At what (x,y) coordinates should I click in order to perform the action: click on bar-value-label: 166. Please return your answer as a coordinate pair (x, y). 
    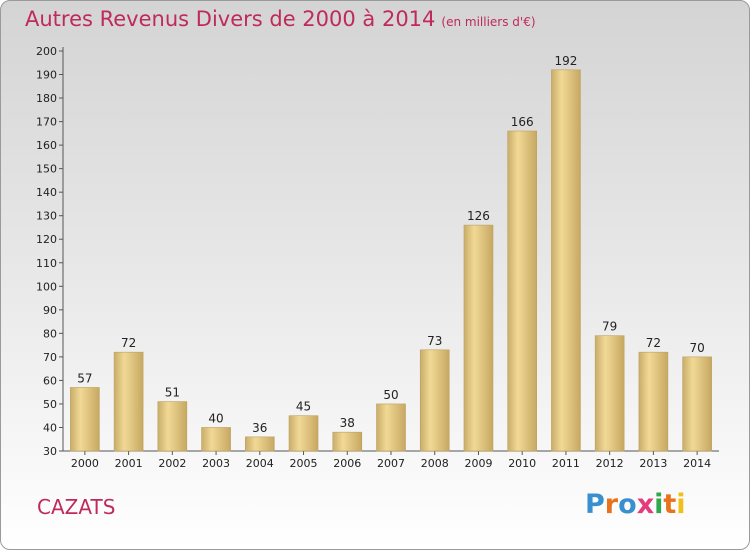
    Looking at the image, I should click on (522, 122).